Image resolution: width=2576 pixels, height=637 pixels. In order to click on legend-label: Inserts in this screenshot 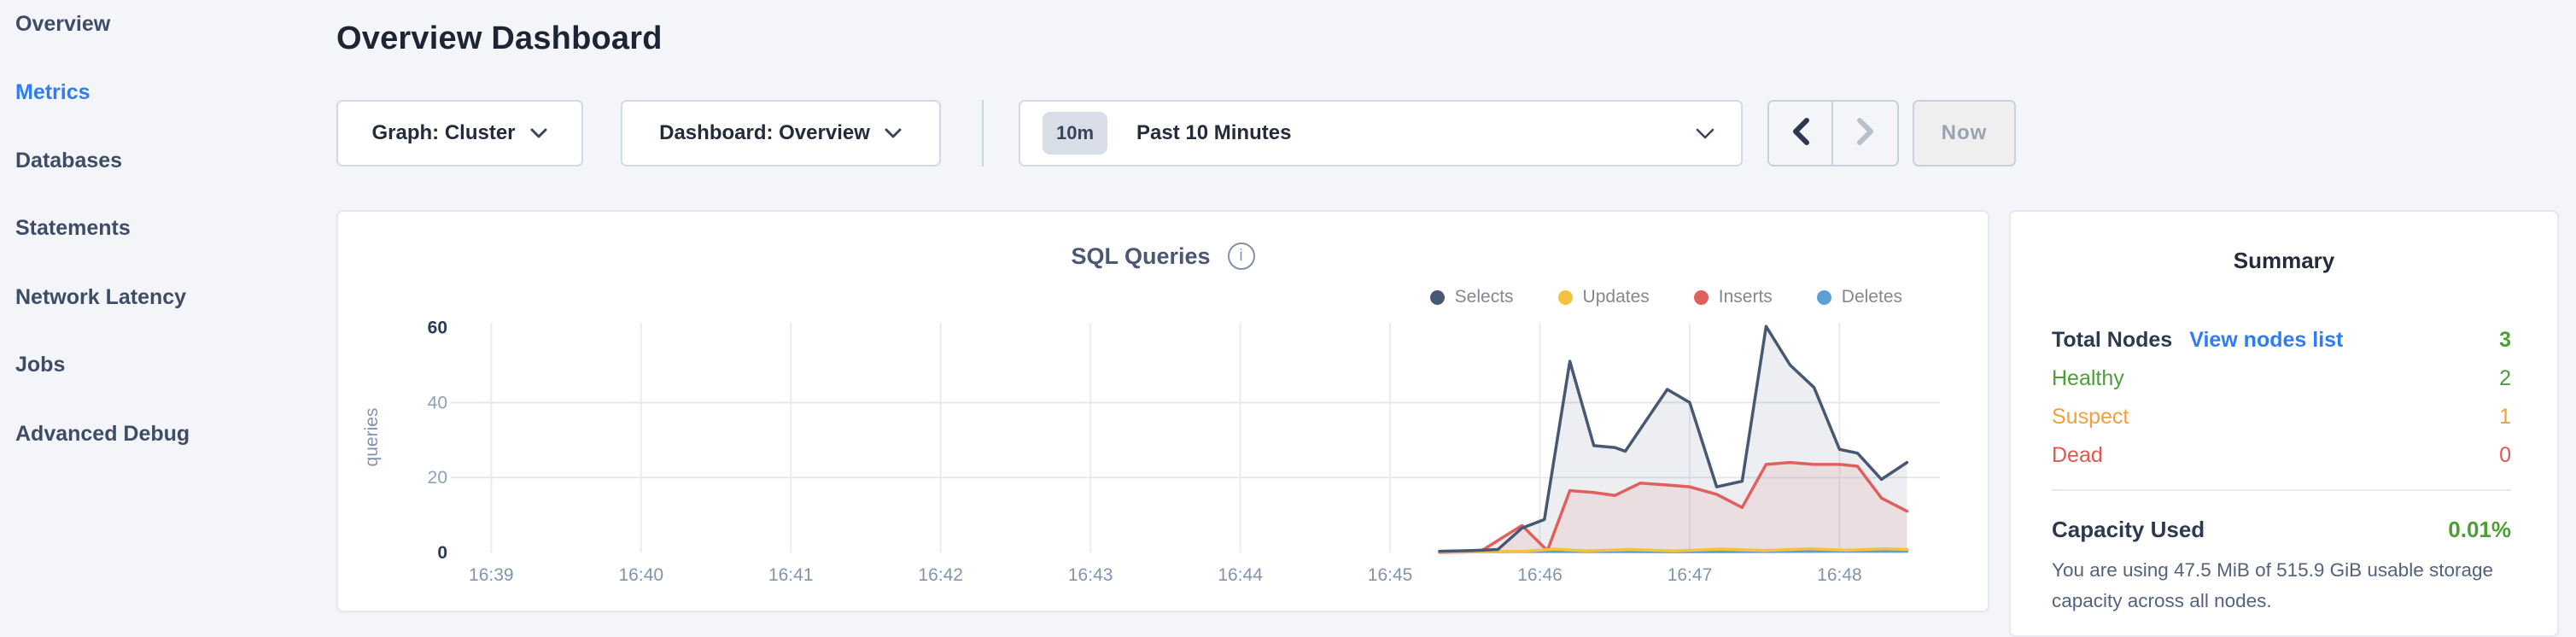, I will do `click(1745, 297)`.